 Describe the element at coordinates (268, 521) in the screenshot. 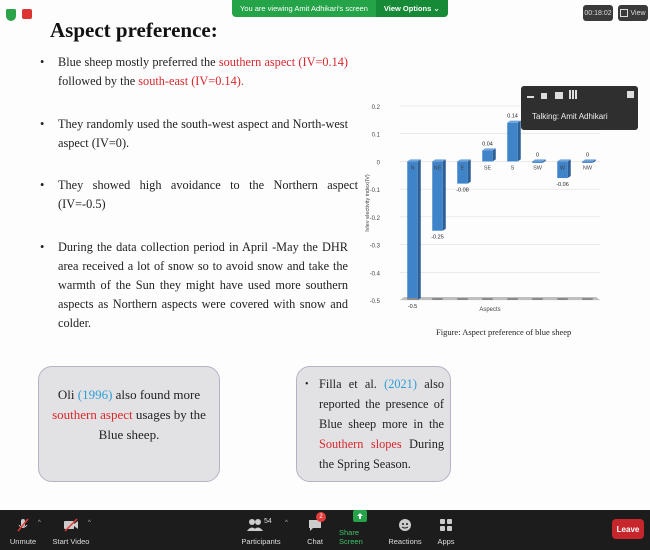

I see `participants-count: 54` at that location.